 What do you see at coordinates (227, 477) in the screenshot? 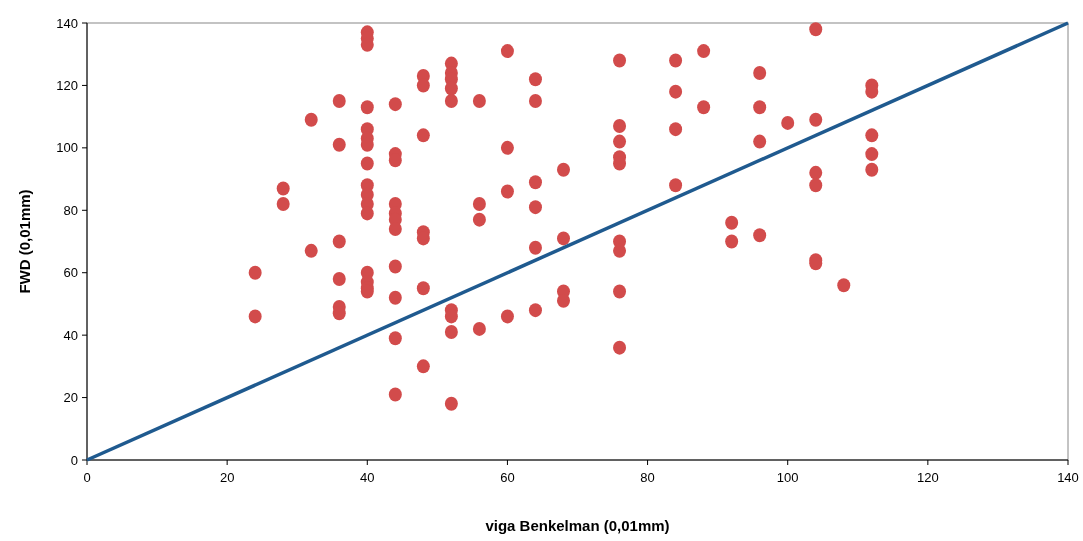
I see `x-tick-label: 20` at bounding box center [227, 477].